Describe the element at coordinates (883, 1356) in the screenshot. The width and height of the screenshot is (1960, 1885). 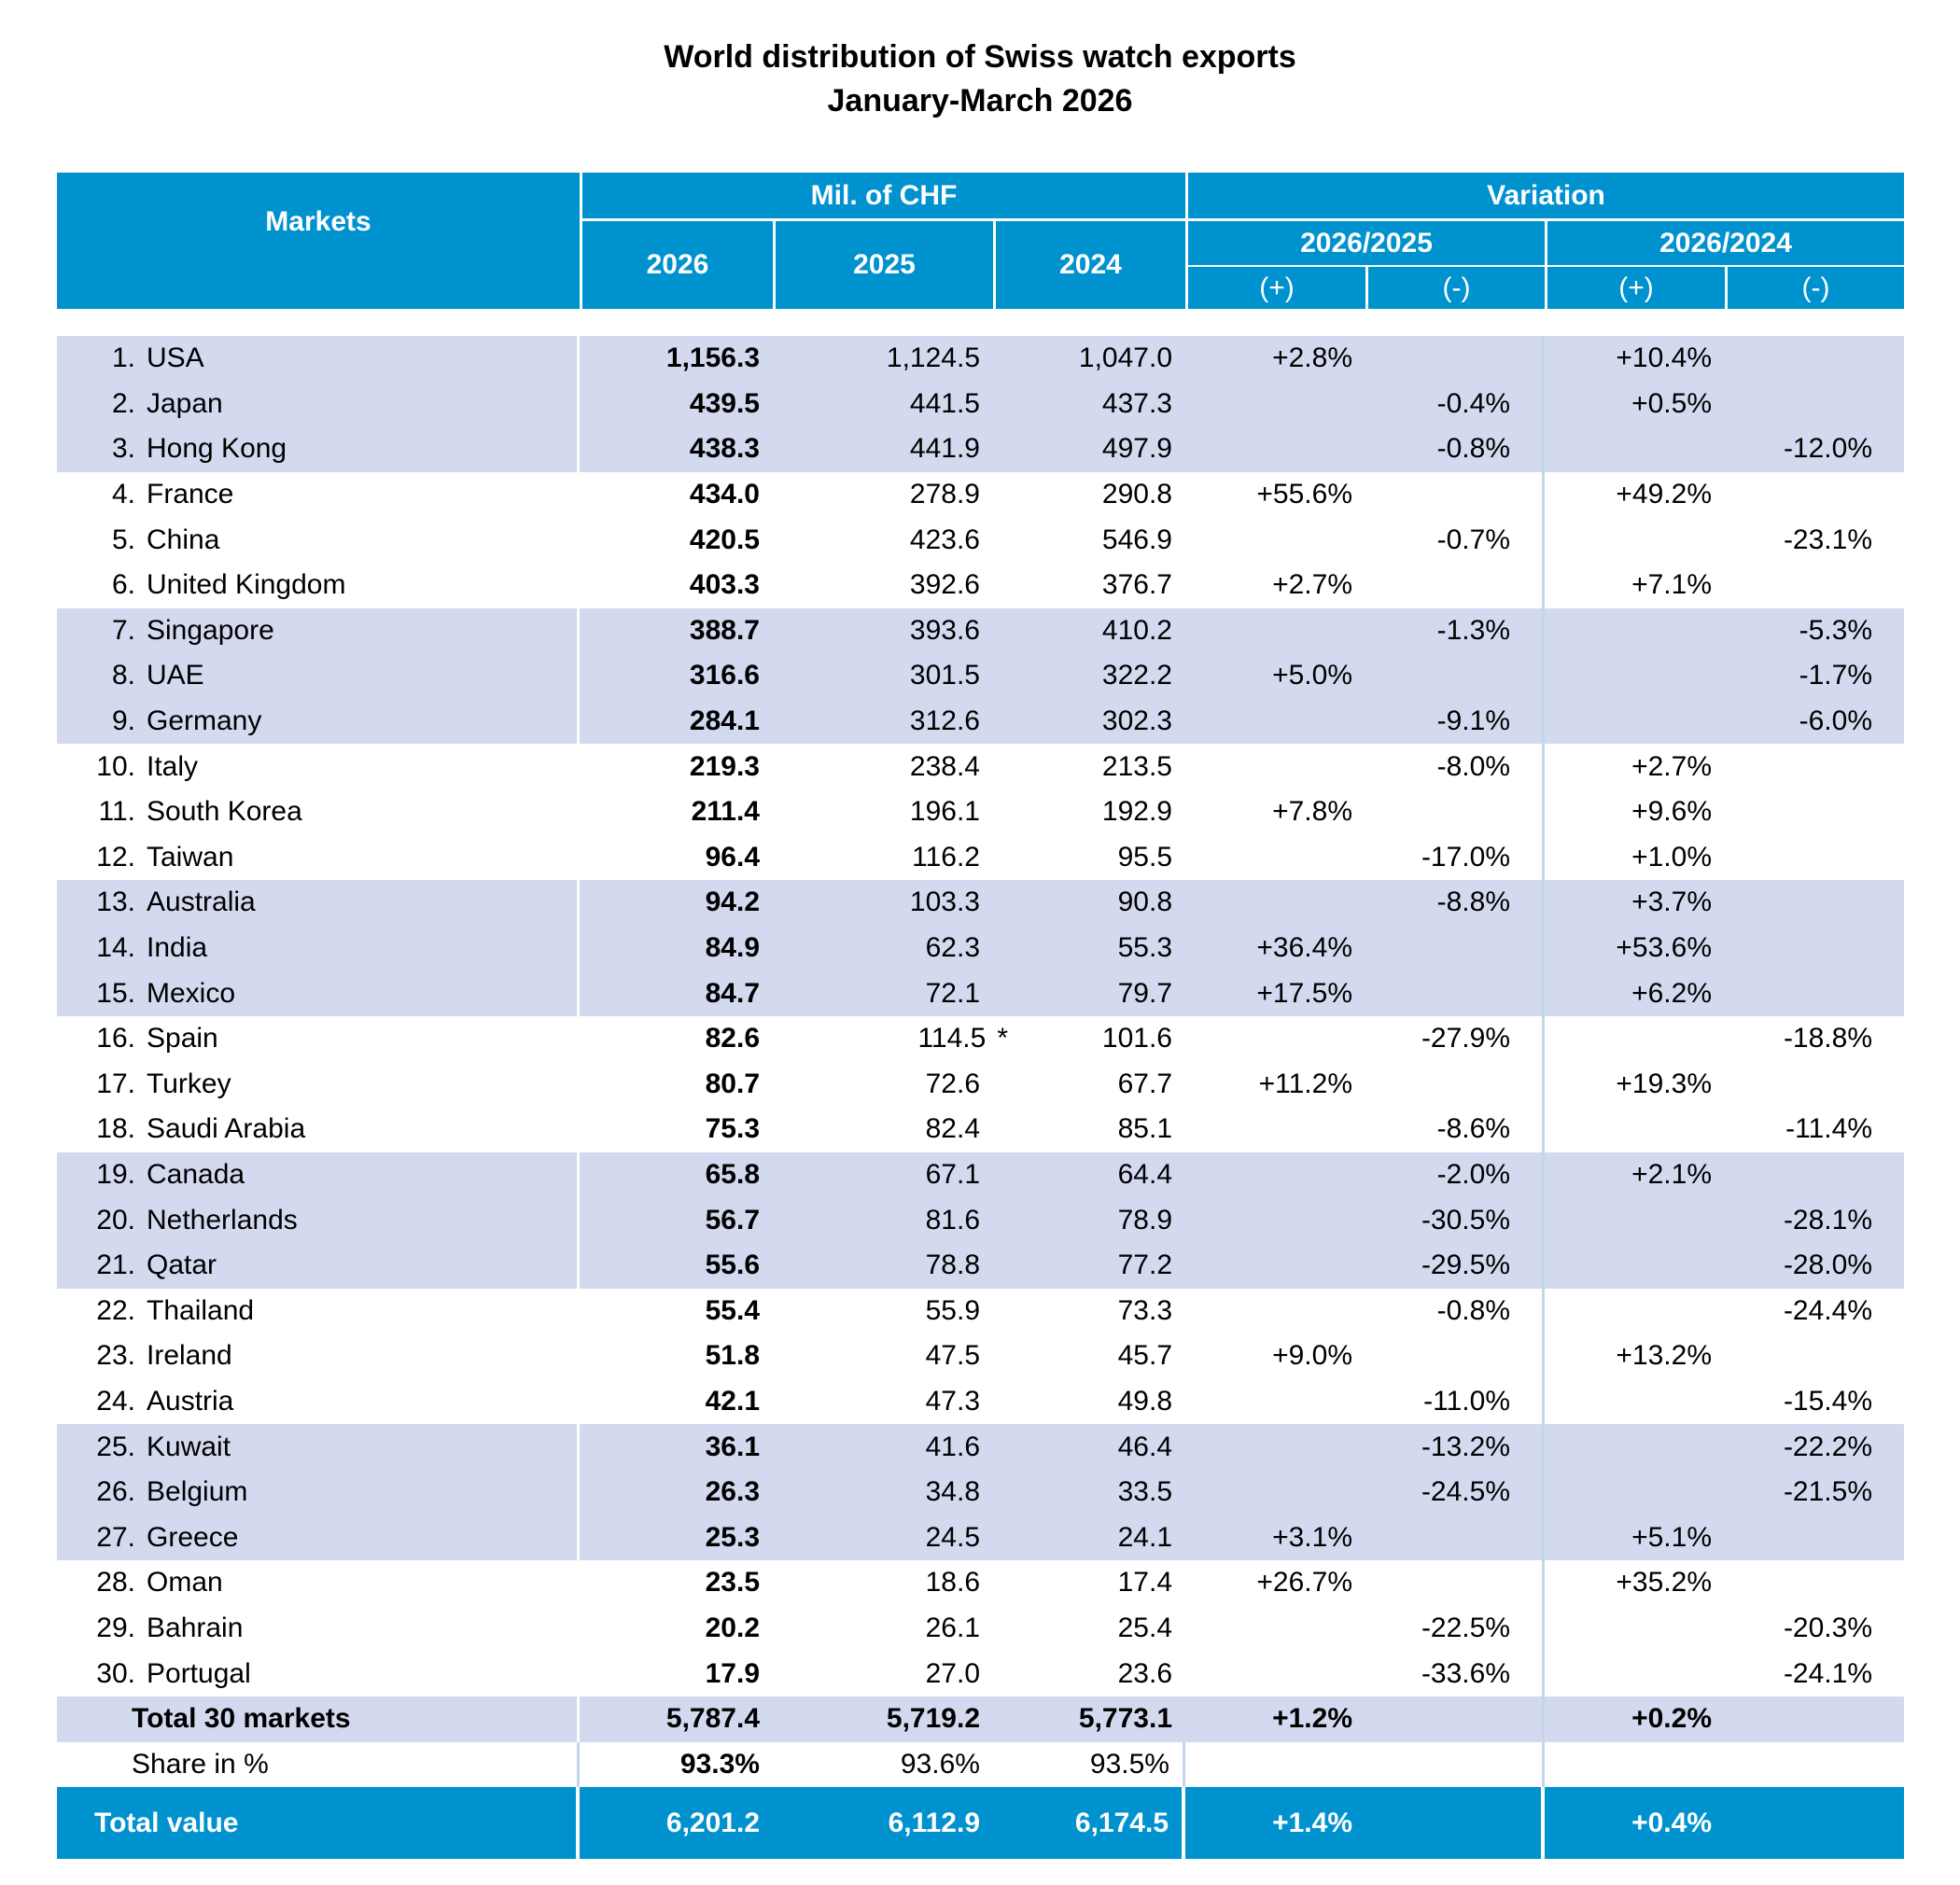
I see `value-2025-cell: 47.5` at that location.